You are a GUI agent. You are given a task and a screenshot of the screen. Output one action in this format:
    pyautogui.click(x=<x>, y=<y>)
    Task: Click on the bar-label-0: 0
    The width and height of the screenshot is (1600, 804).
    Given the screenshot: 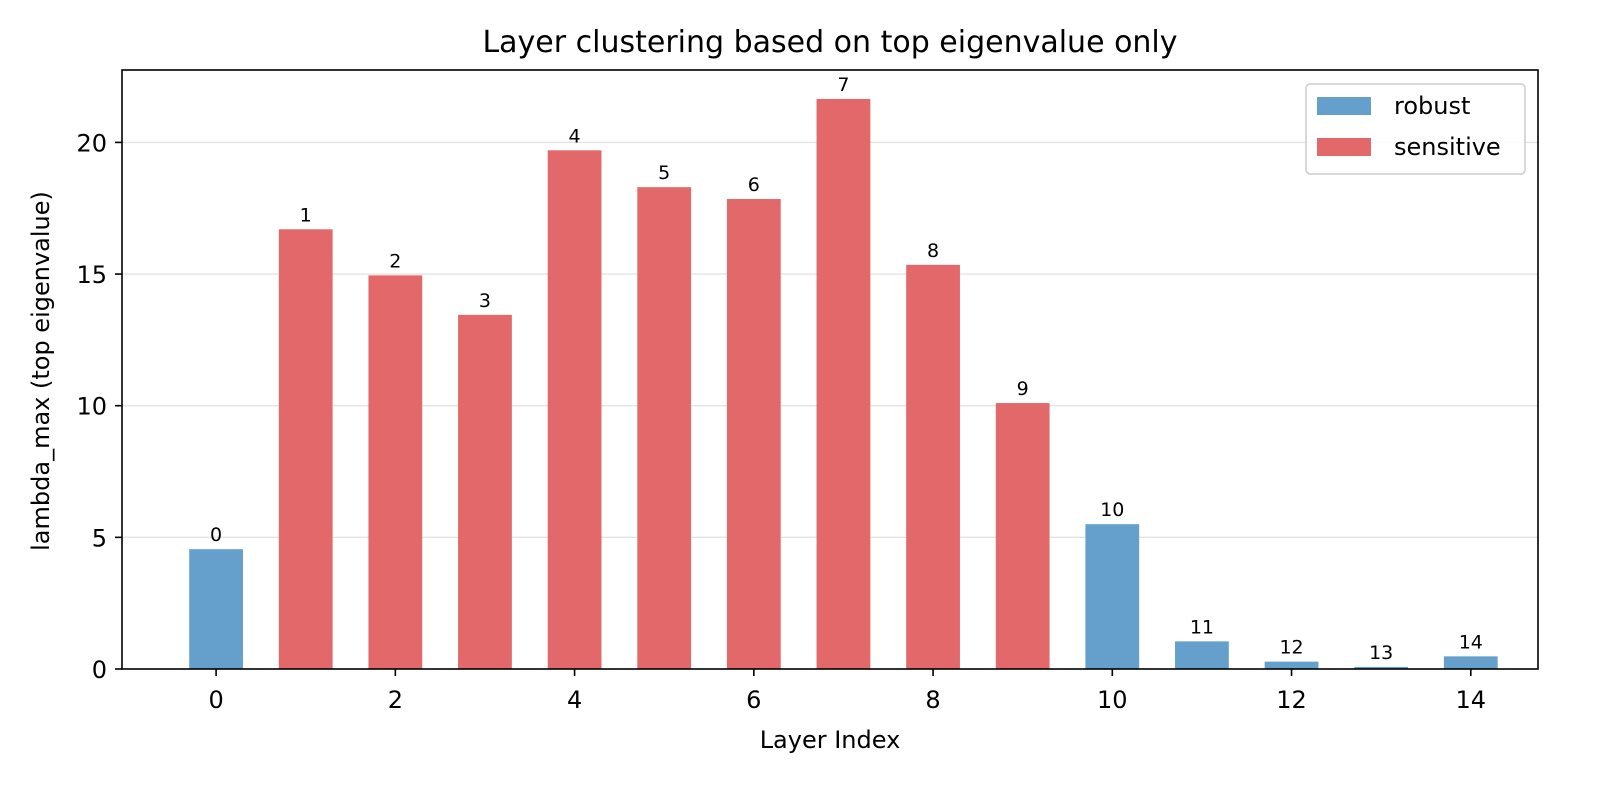 What is the action you would take?
    pyautogui.click(x=216, y=535)
    